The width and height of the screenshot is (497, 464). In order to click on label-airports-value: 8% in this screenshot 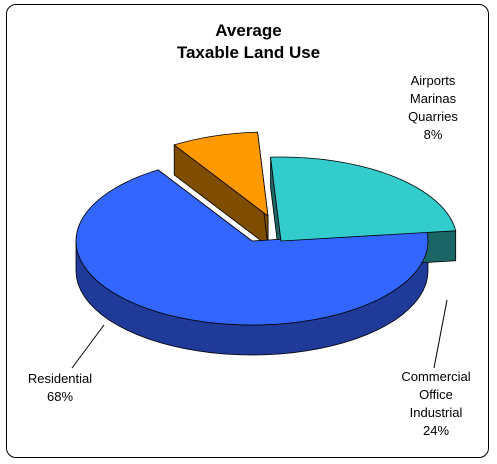, I will do `click(433, 134)`.